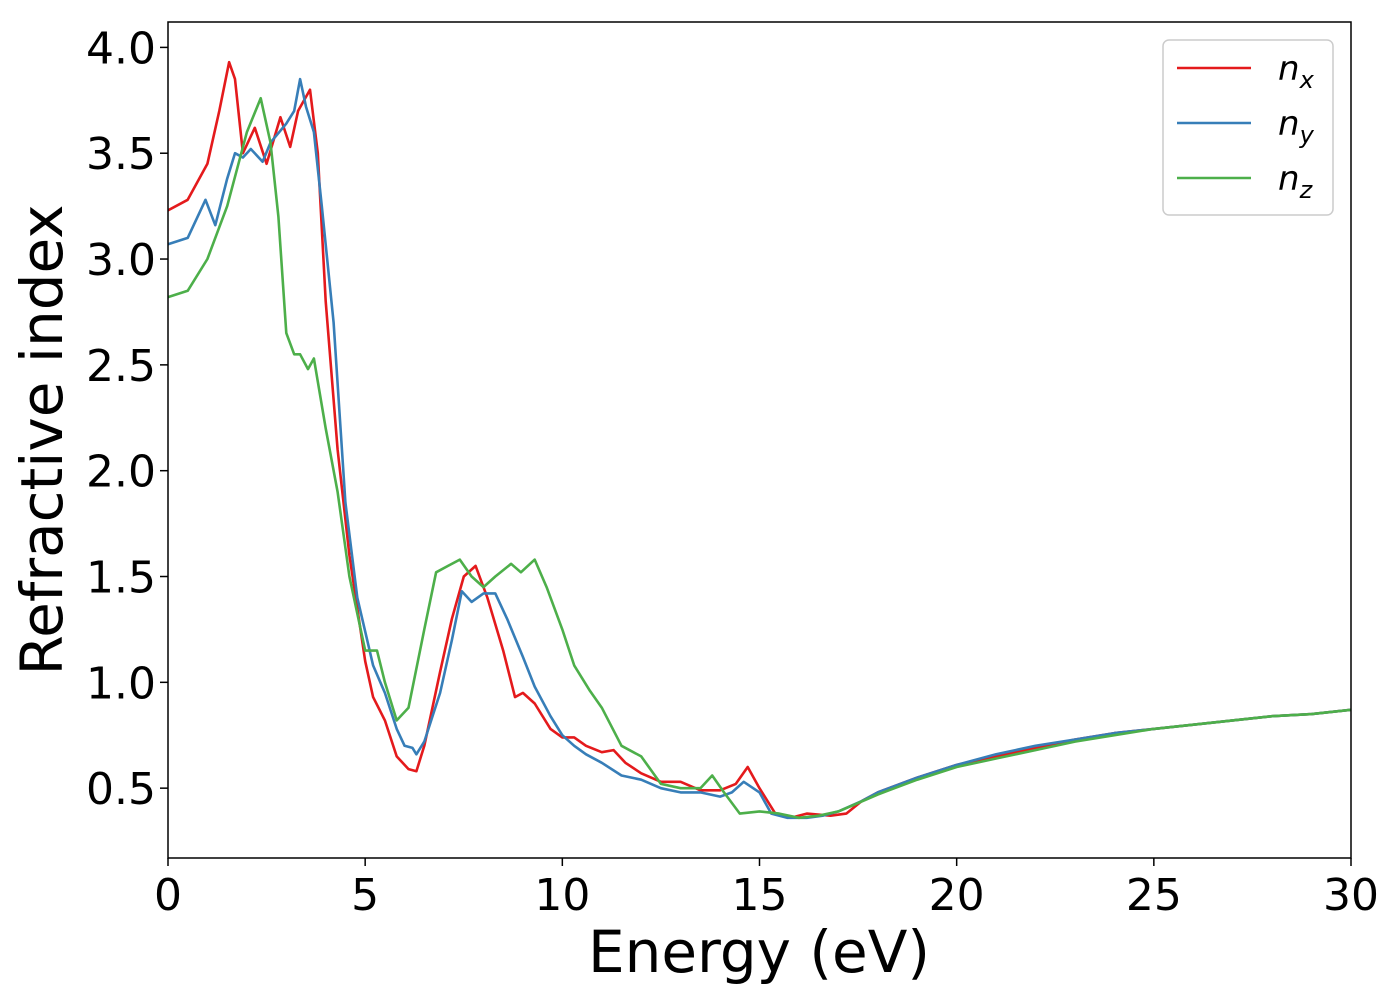  What do you see at coordinates (1154, 895) in the screenshot?
I see `x-tick-label: 25` at bounding box center [1154, 895].